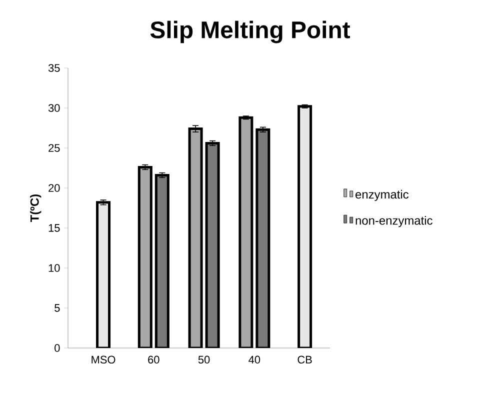  I want to click on y-tick-label: 30, so click(54, 108).